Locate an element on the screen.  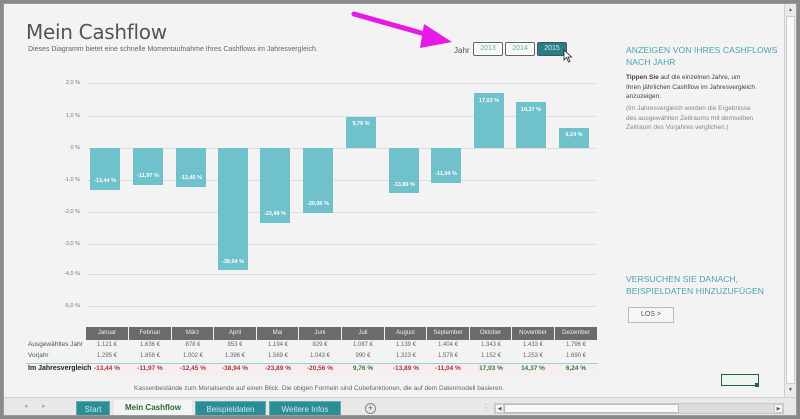
sheet-tab-weitere-infos: Weitere Infos is located at coordinates (305, 408).